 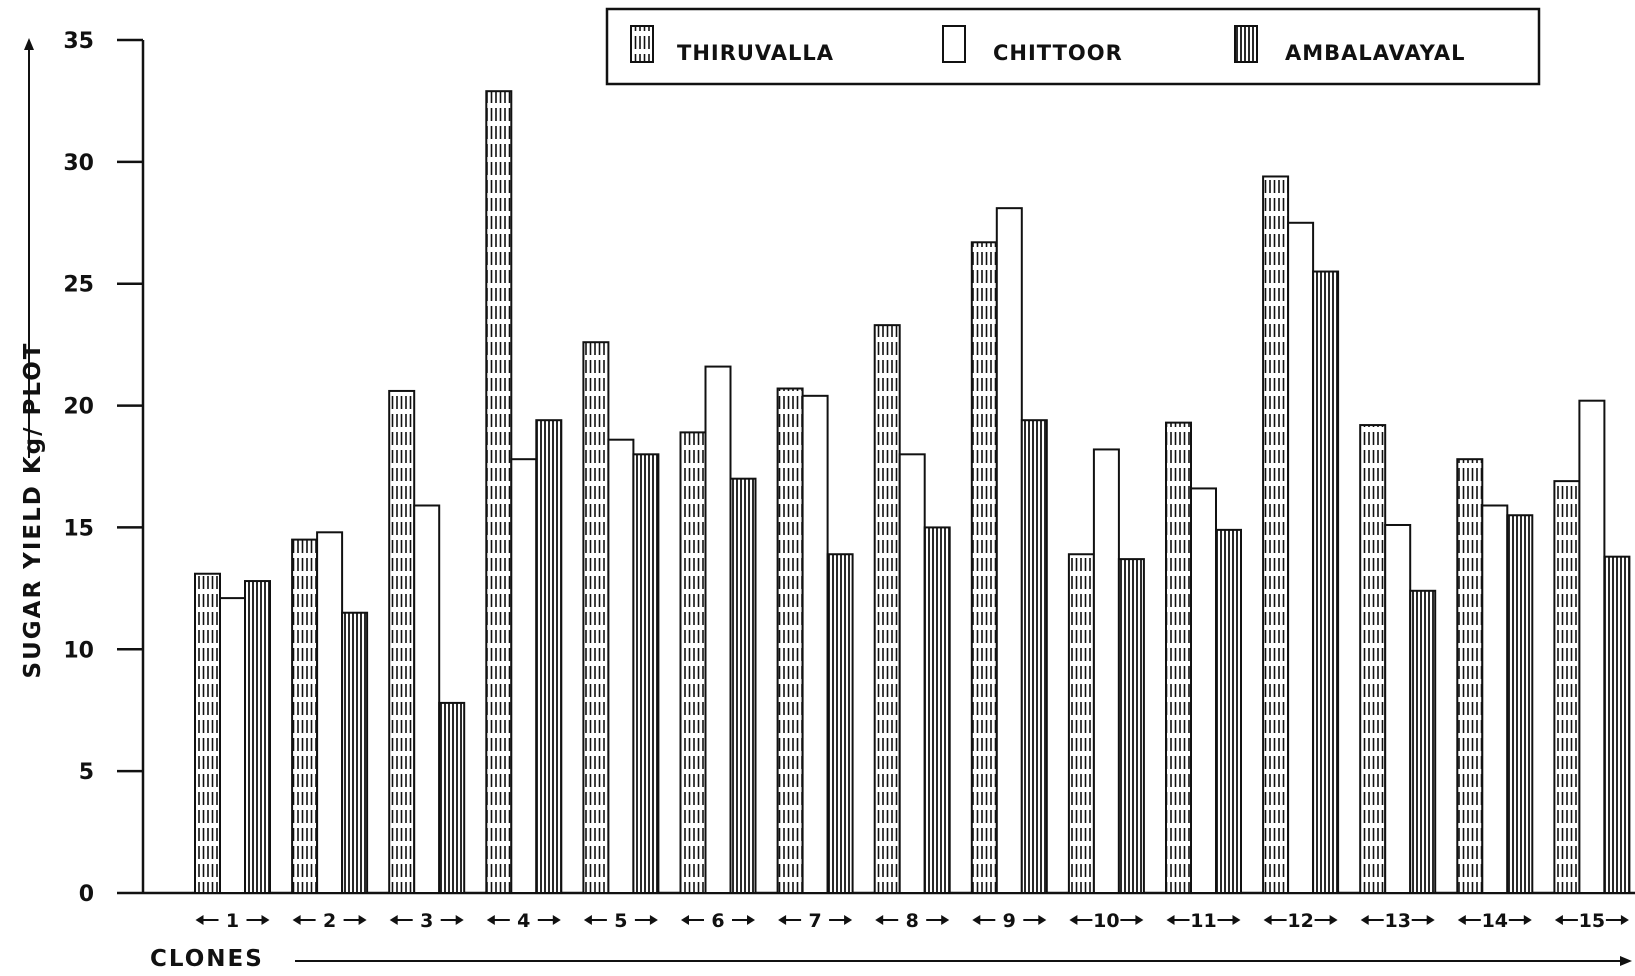 I want to click on x-axis-title-group: CLONES, so click(x=891, y=959).